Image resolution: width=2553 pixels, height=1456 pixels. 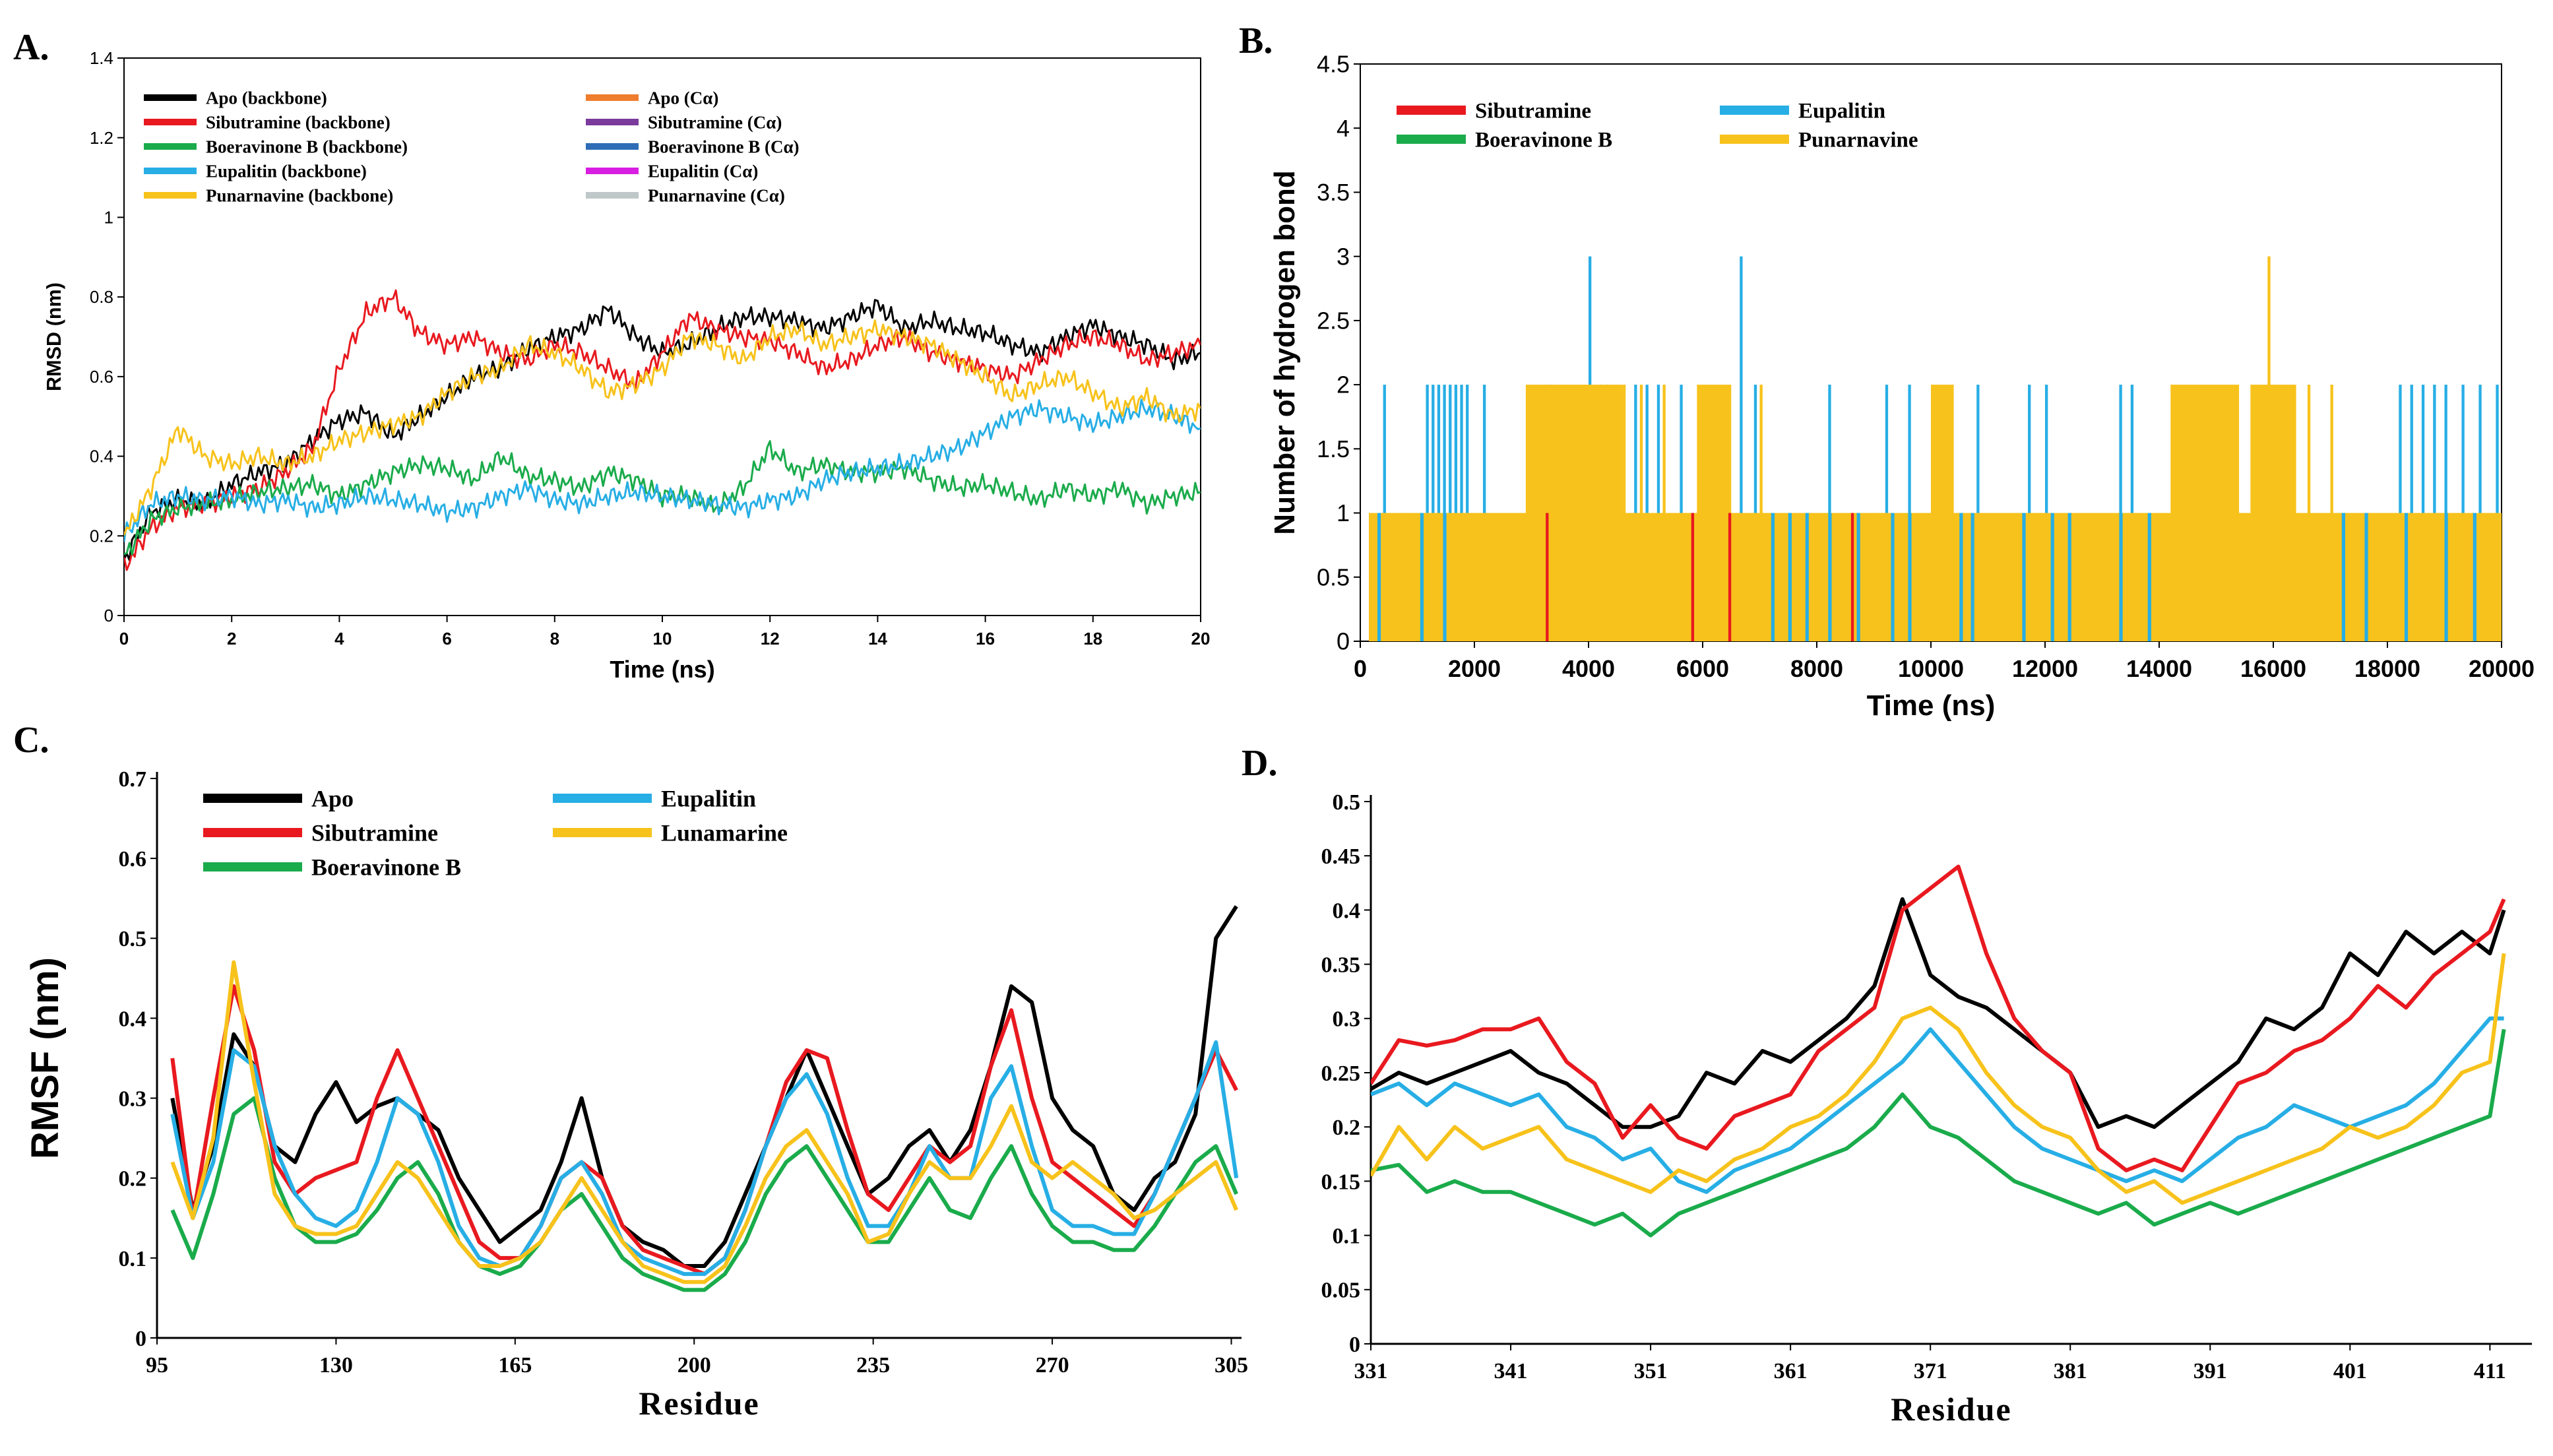 I want to click on y-tick-label: 0.7, so click(x=133, y=779).